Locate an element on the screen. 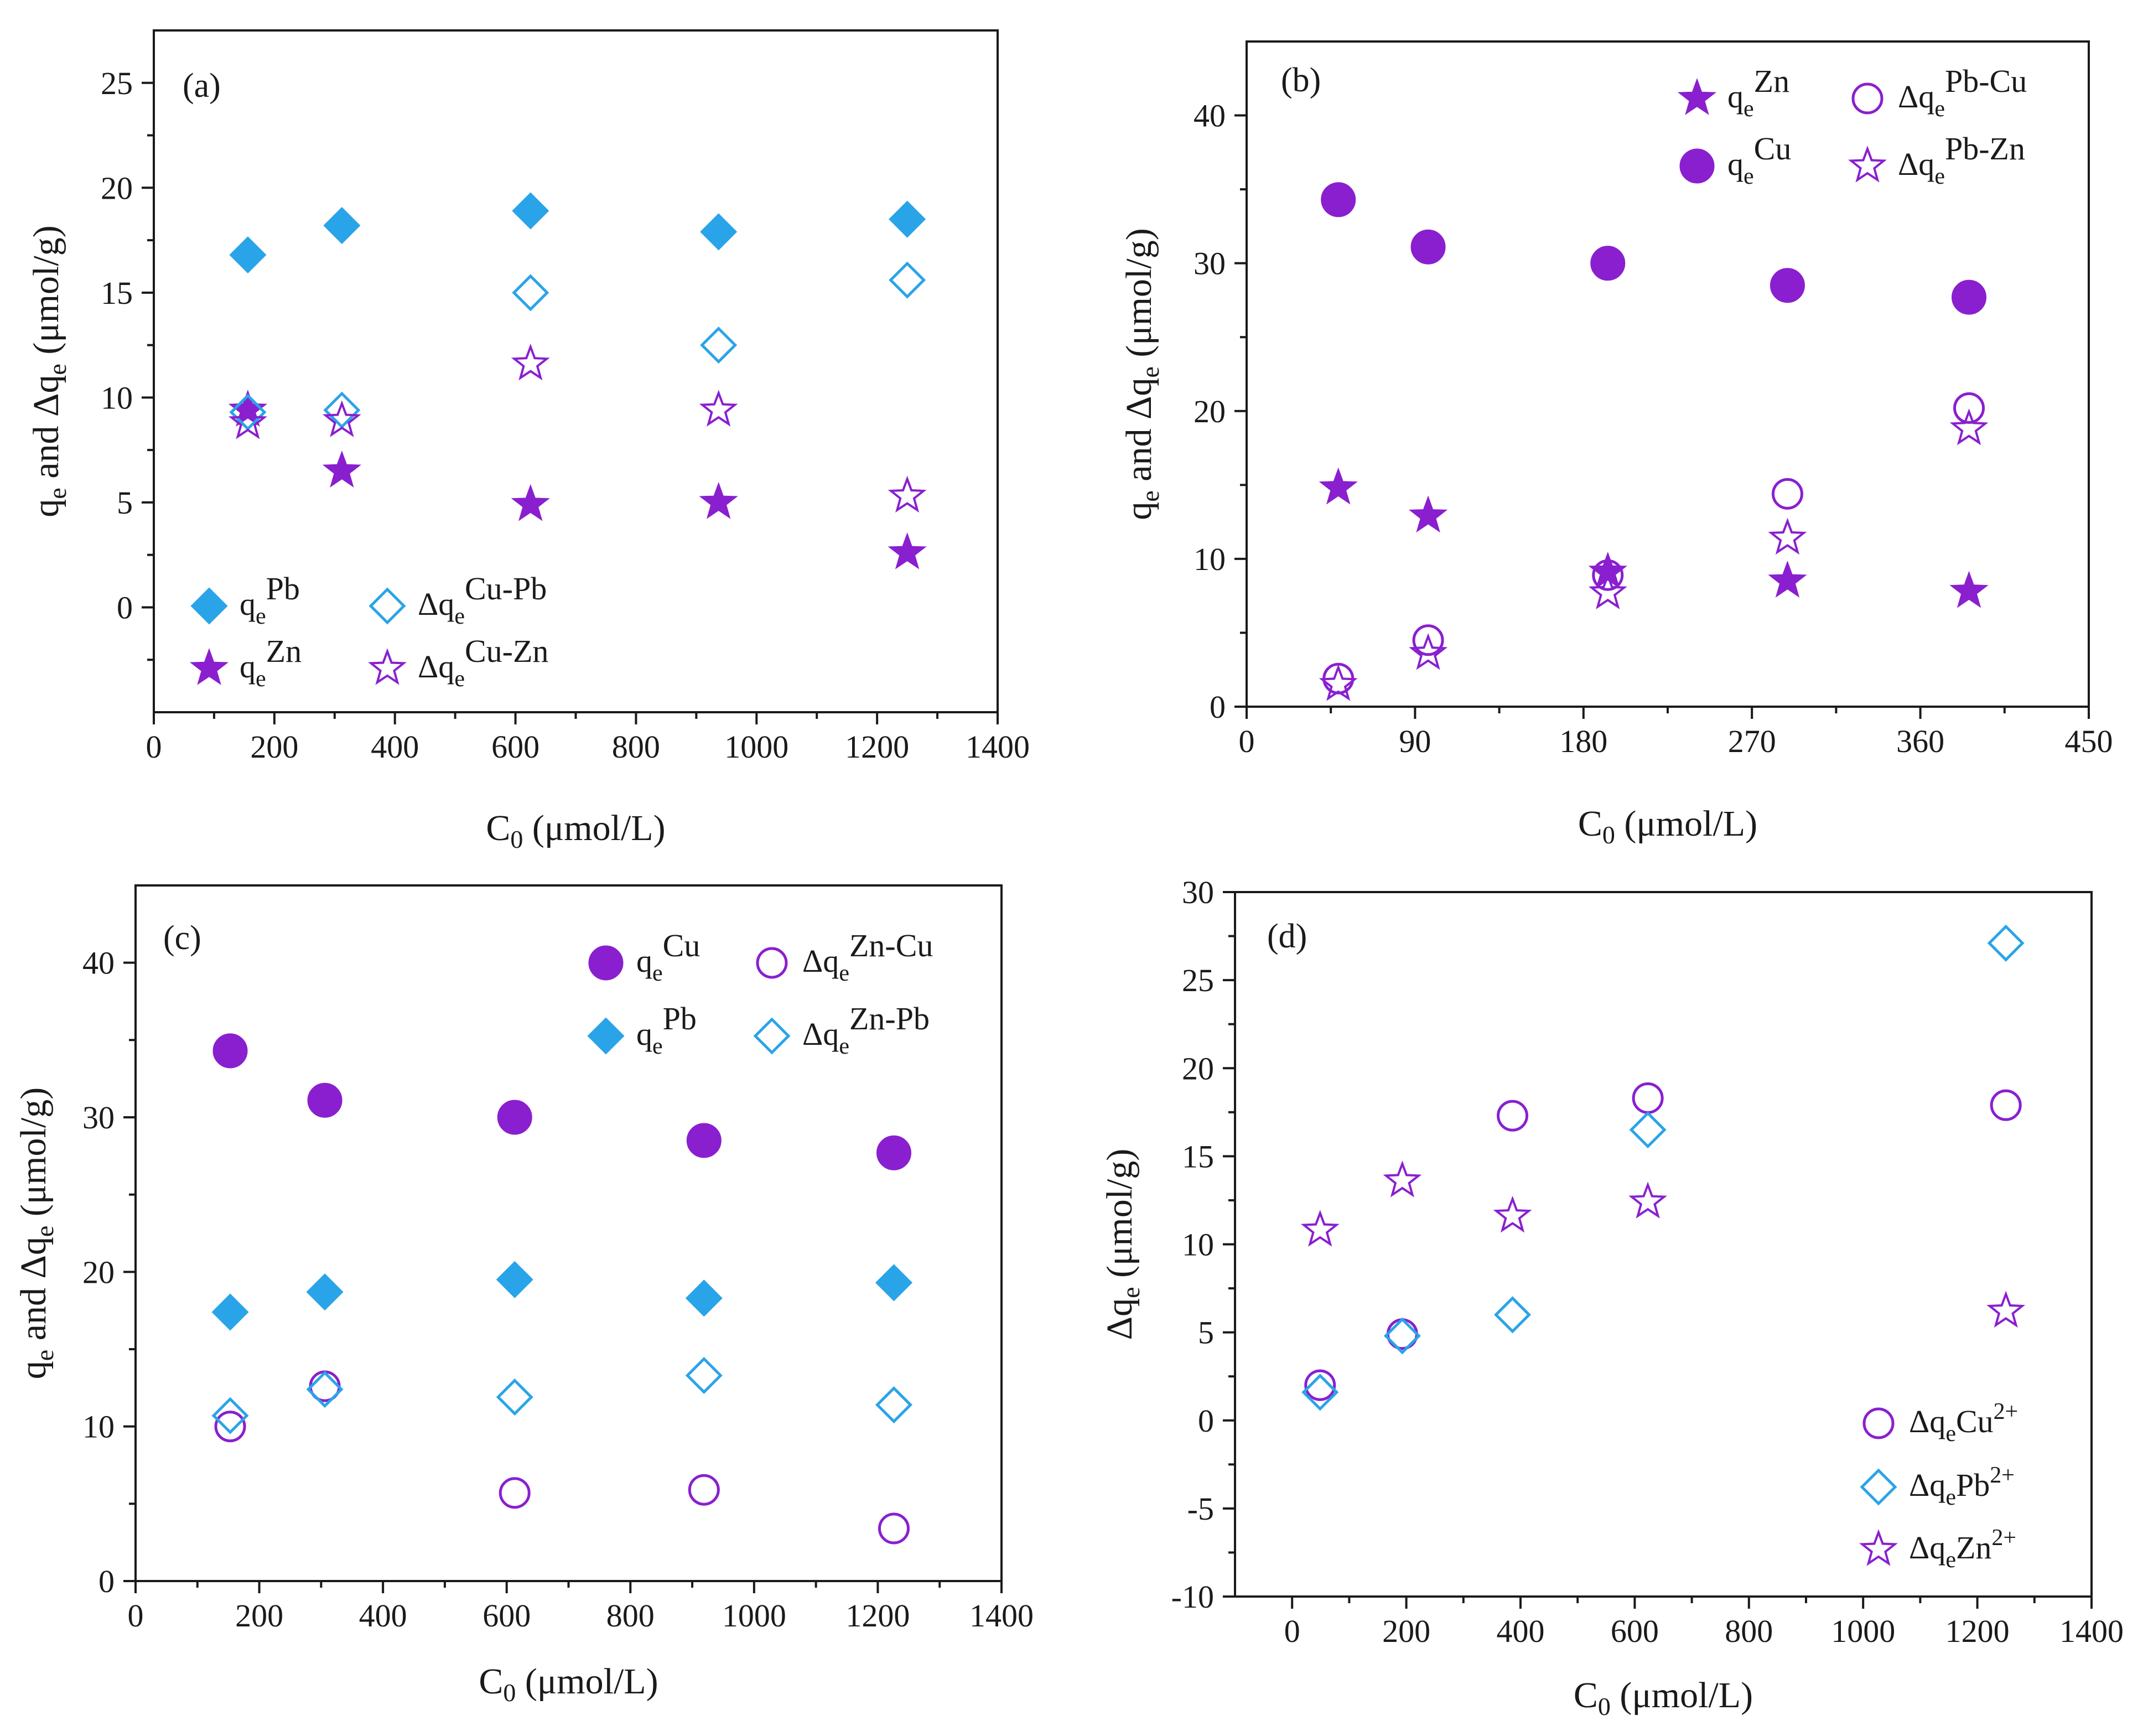  panel-a-x-tick-label: 1200 is located at coordinates (877, 747).